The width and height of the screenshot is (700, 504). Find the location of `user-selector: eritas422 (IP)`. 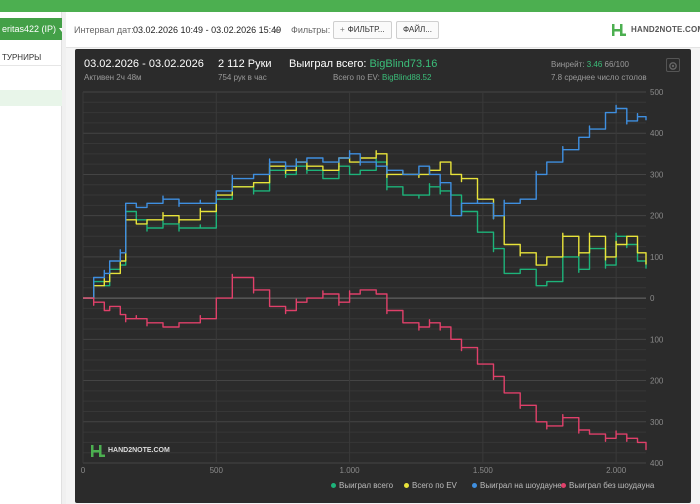

user-selector: eritas422 (IP) is located at coordinates (31, 29).